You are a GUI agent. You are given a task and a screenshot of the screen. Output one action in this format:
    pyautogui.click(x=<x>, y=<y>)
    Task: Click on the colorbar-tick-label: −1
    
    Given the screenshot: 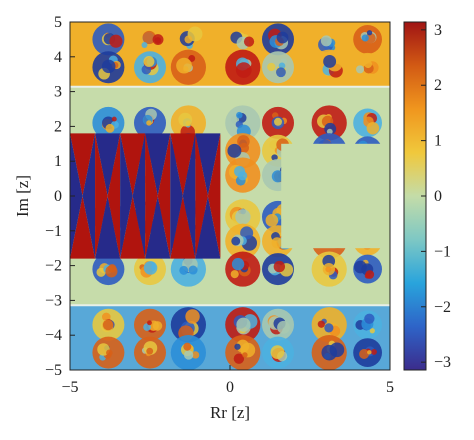 What is the action you would take?
    pyautogui.click(x=442, y=251)
    